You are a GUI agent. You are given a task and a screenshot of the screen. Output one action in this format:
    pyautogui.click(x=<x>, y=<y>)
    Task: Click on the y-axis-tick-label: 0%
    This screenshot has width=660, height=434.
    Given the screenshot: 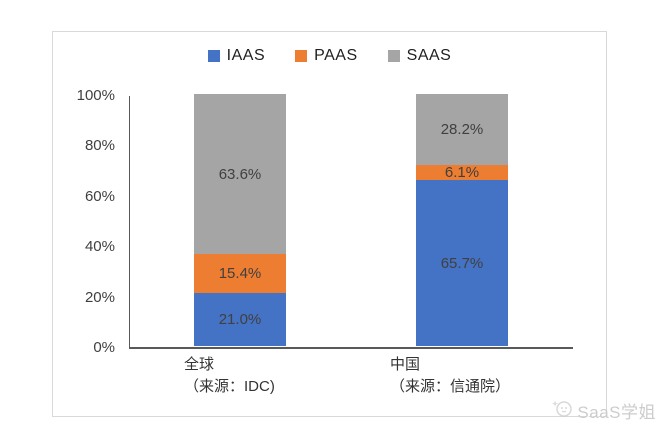 What is the action you would take?
    pyautogui.click(x=104, y=347)
    